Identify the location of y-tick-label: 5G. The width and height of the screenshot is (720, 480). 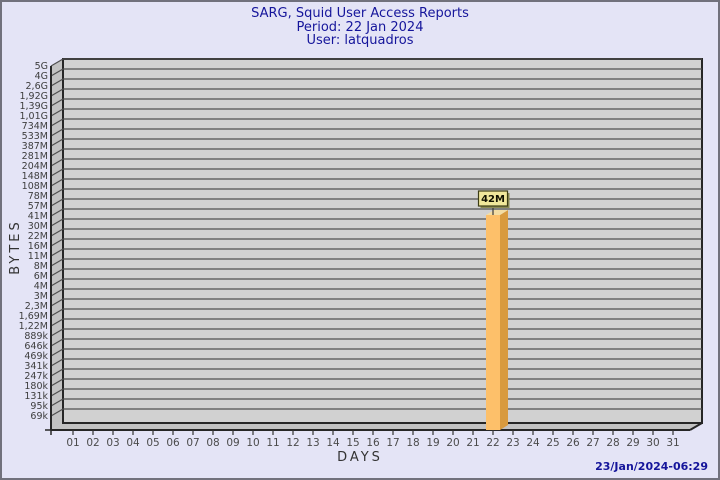
(41, 66).